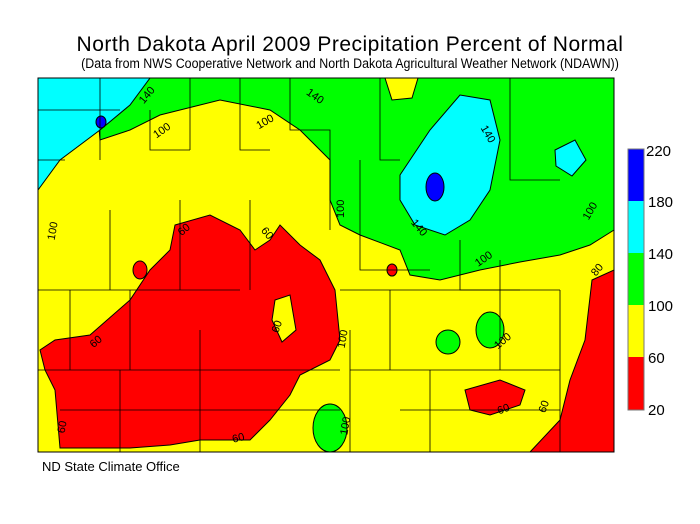 This screenshot has height=524, width=700. What do you see at coordinates (111, 466) in the screenshot?
I see `credit-text: ND State Climate Office` at bounding box center [111, 466].